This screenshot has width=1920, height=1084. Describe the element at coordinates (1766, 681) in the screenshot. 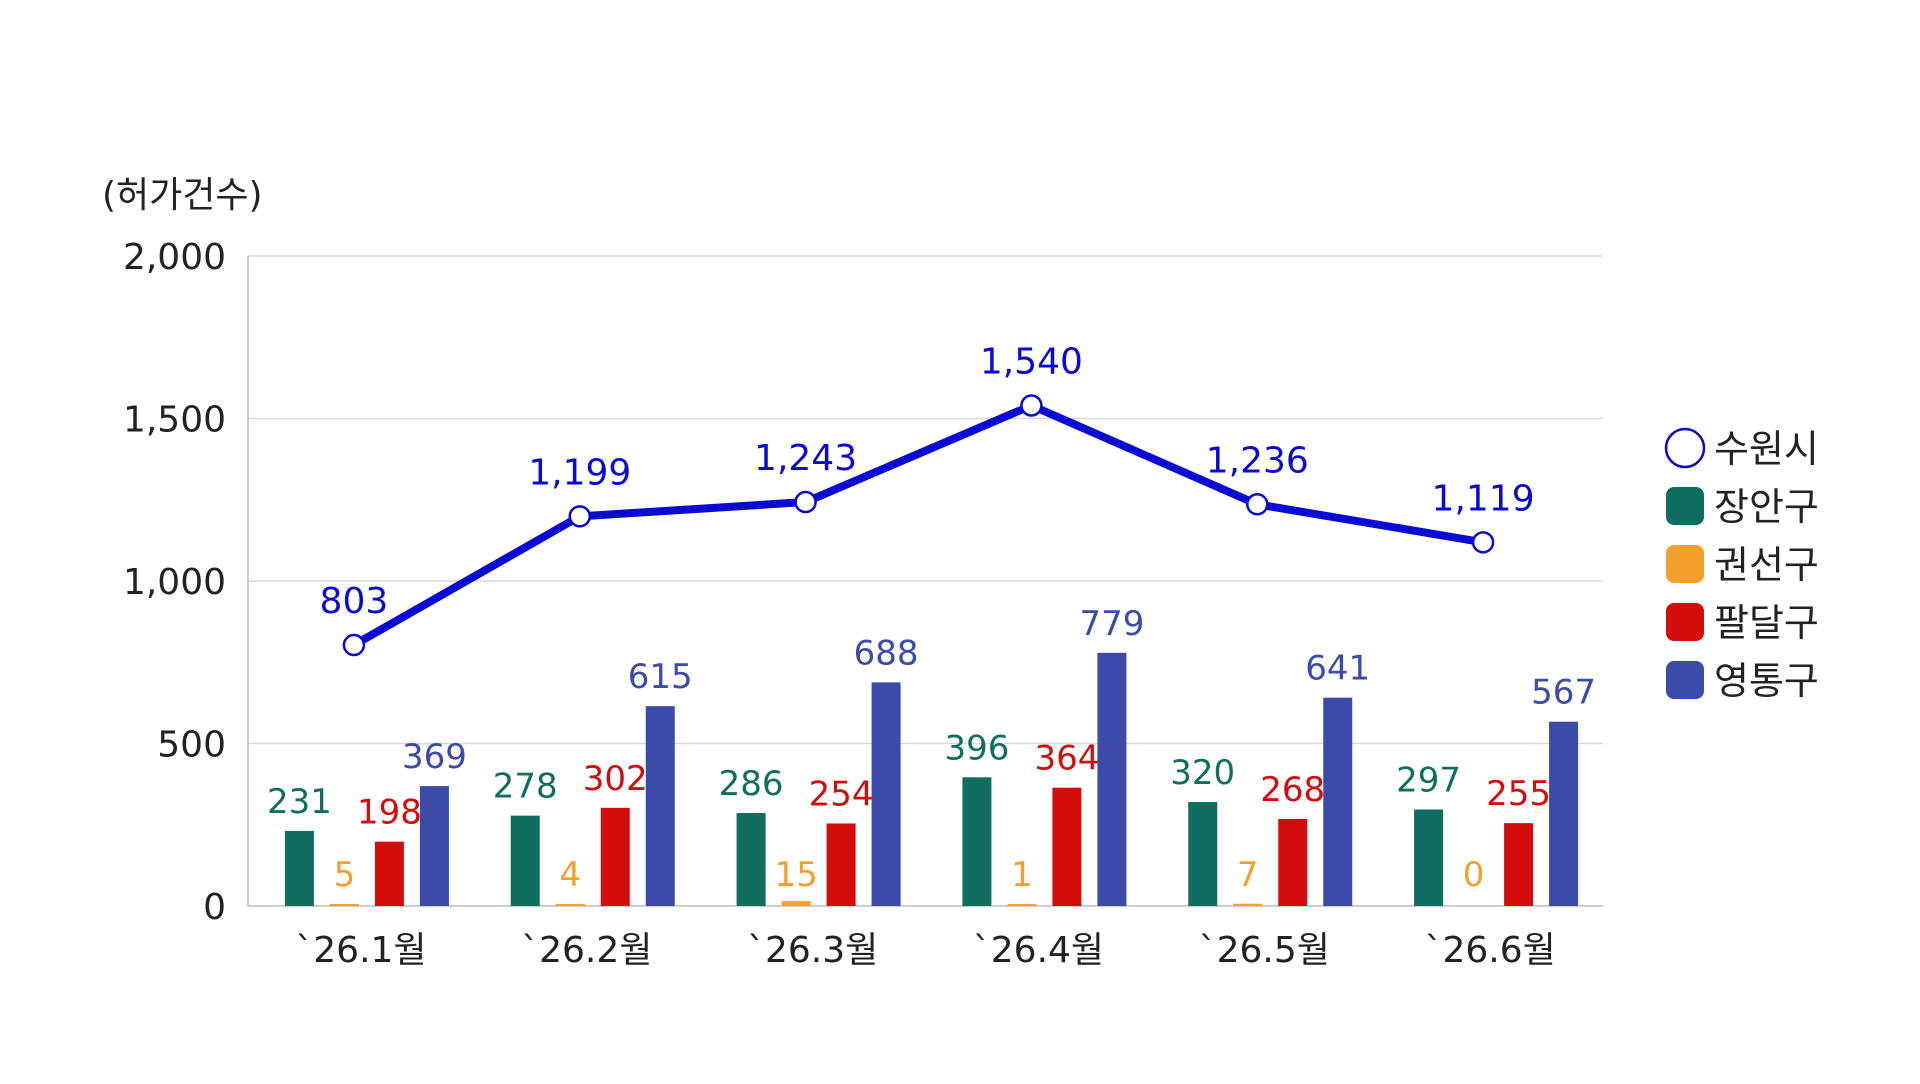

I see `legend-label: 영통구` at that location.